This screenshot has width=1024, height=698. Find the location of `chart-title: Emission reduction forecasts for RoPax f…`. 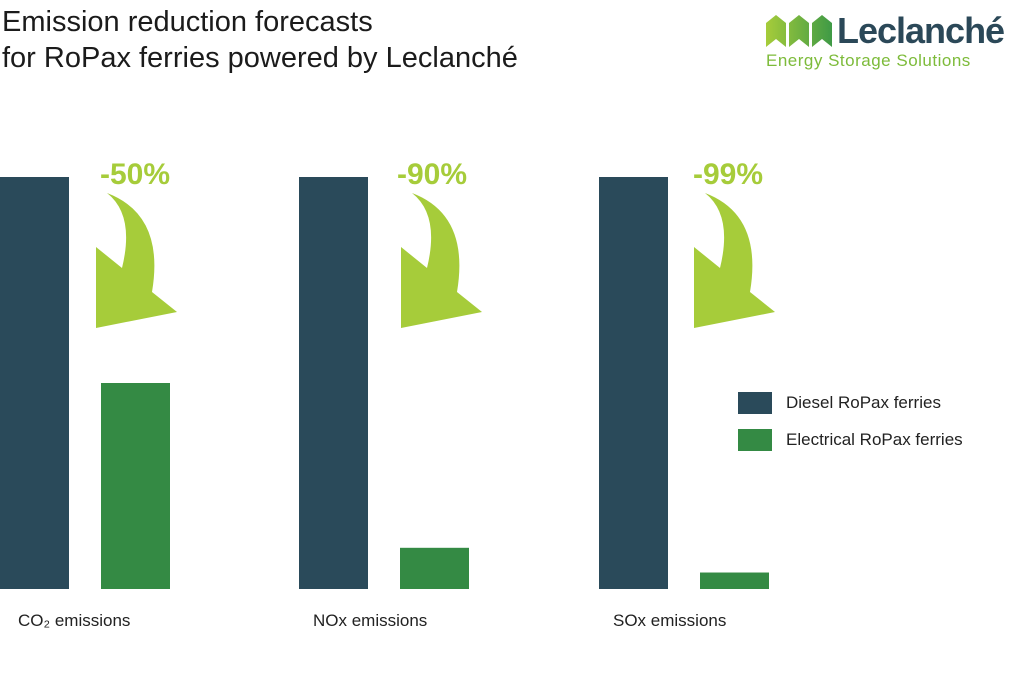

chart-title: Emission reduction forecasts for RoPax f… is located at coordinates (260, 40).